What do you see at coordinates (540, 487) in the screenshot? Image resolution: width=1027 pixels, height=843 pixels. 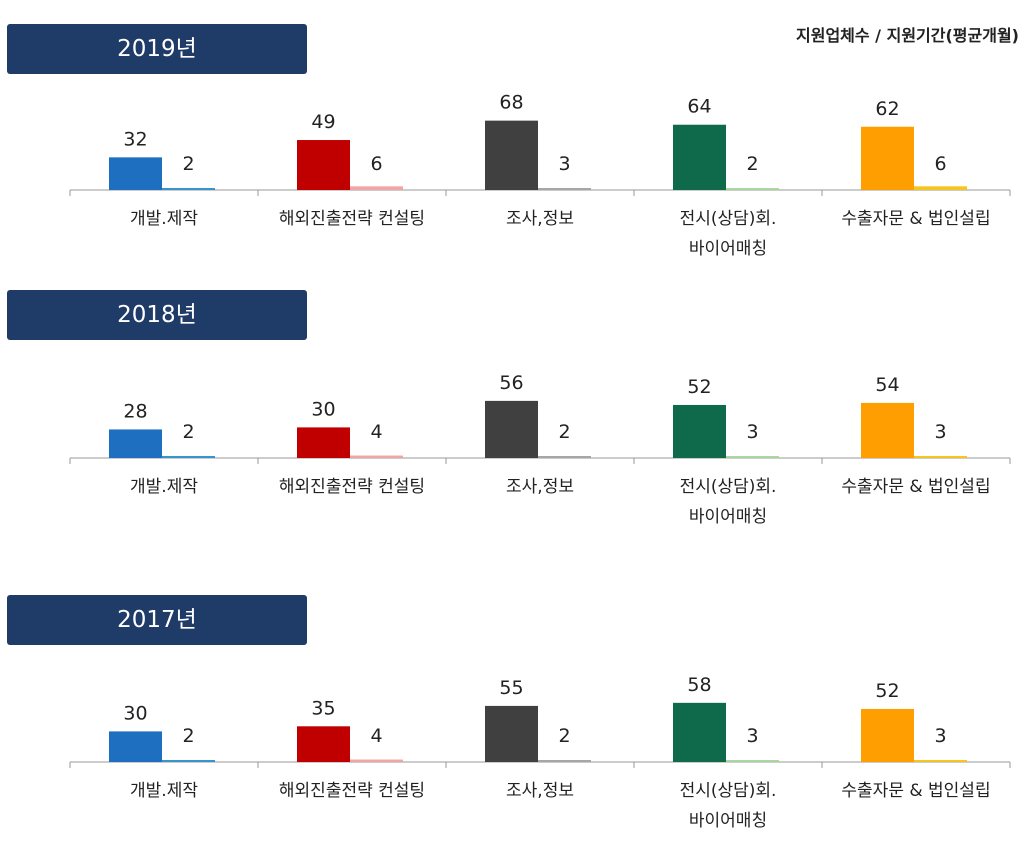 I see `chart-1-category-label-2: 조사,정보` at bounding box center [540, 487].